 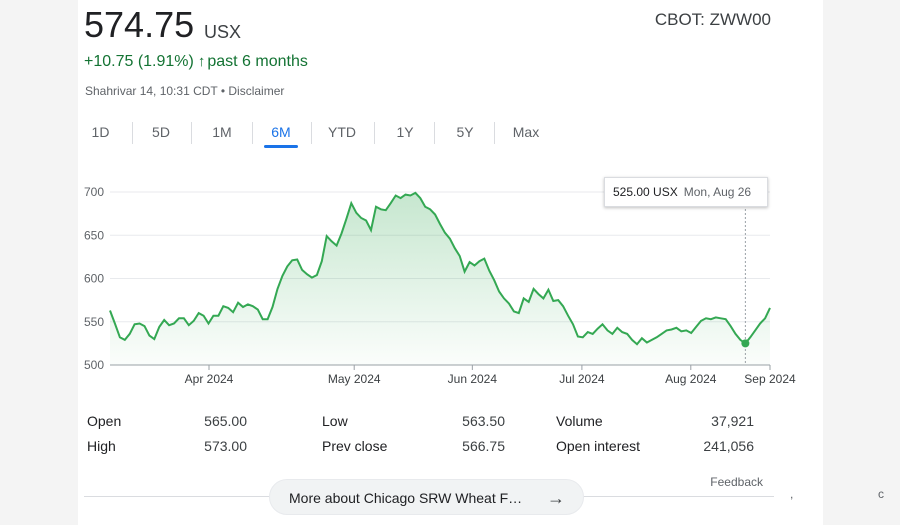 I want to click on stat-label: Low, so click(x=335, y=421).